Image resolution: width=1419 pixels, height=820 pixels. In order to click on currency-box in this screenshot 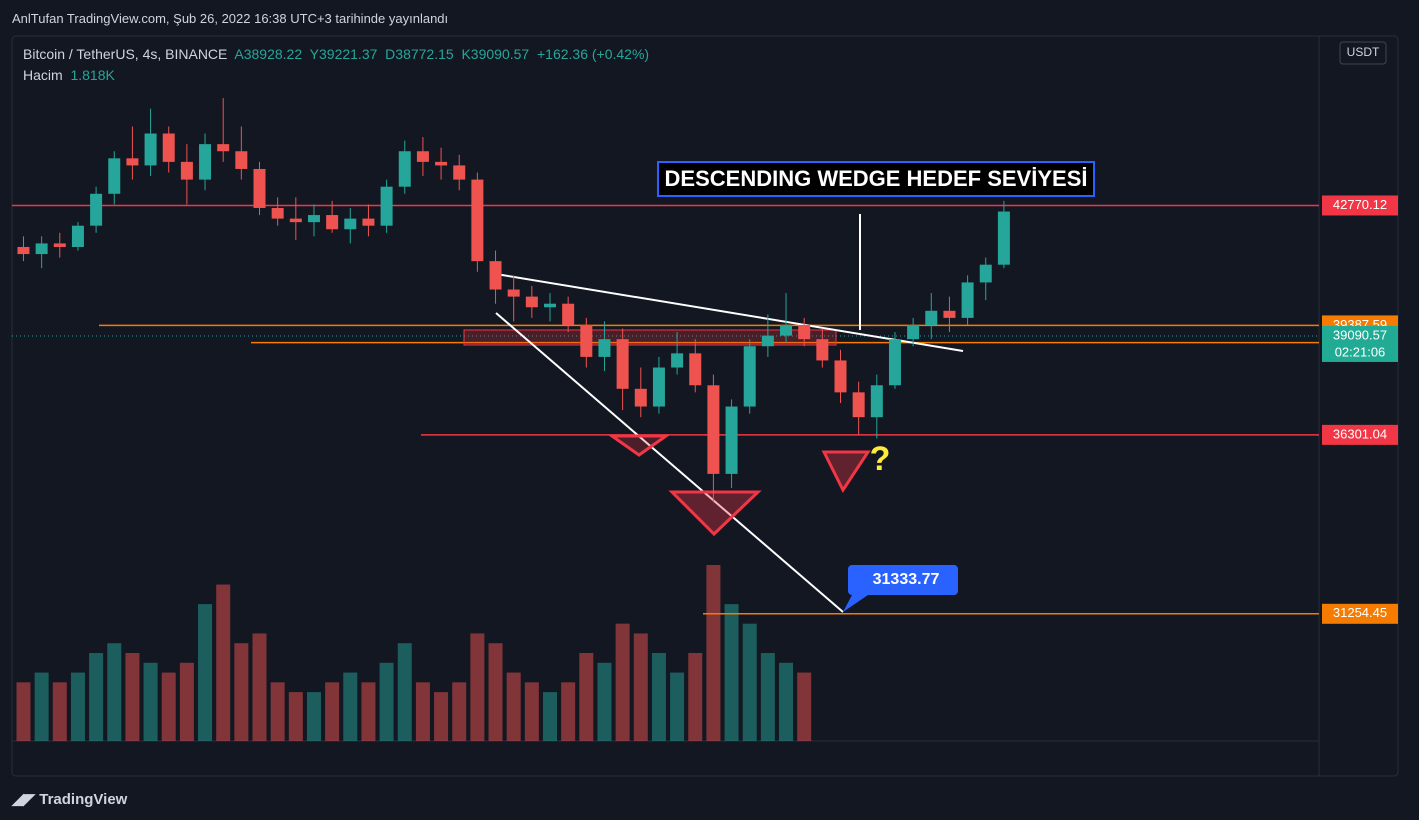, I will do `click(1363, 53)`.